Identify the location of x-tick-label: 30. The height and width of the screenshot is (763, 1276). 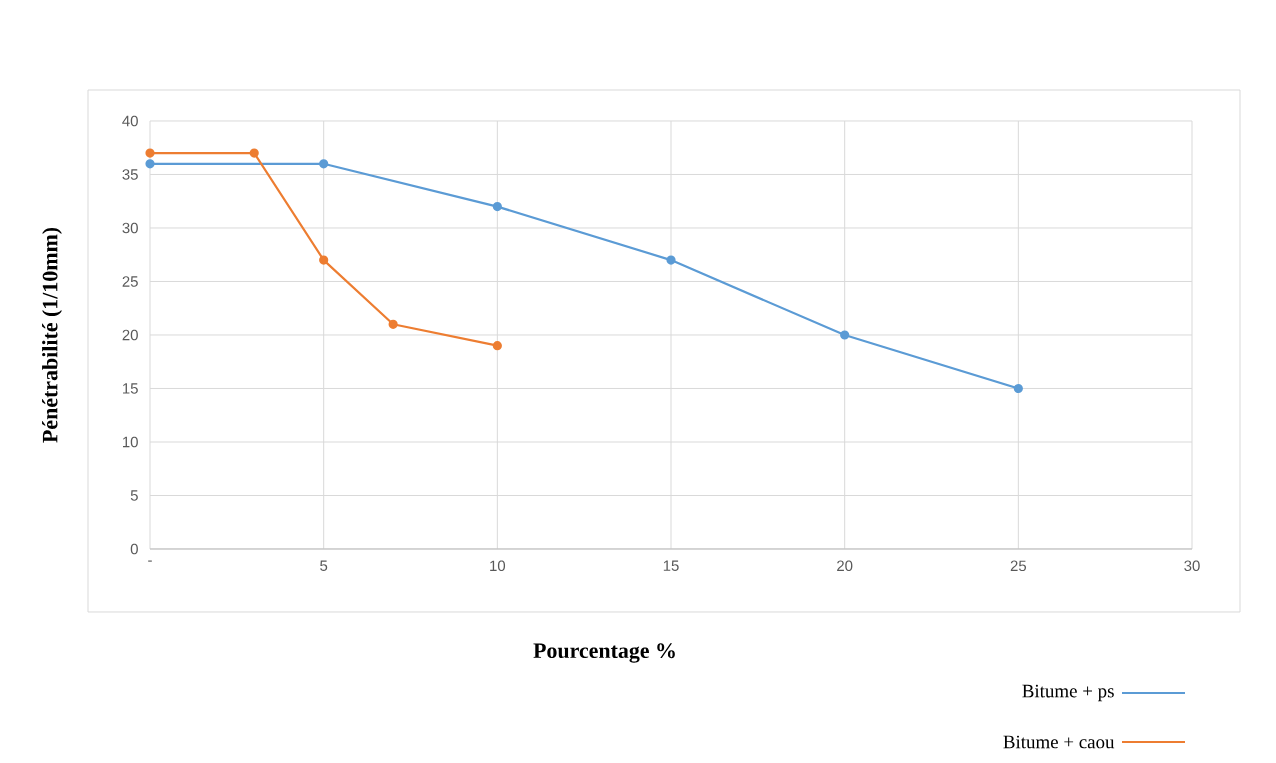
(1192, 566).